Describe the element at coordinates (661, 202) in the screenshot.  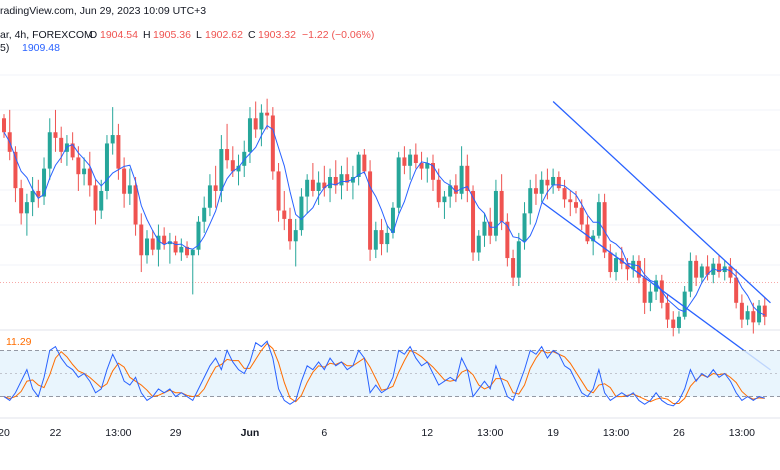
I see `channel-upper-line` at that location.